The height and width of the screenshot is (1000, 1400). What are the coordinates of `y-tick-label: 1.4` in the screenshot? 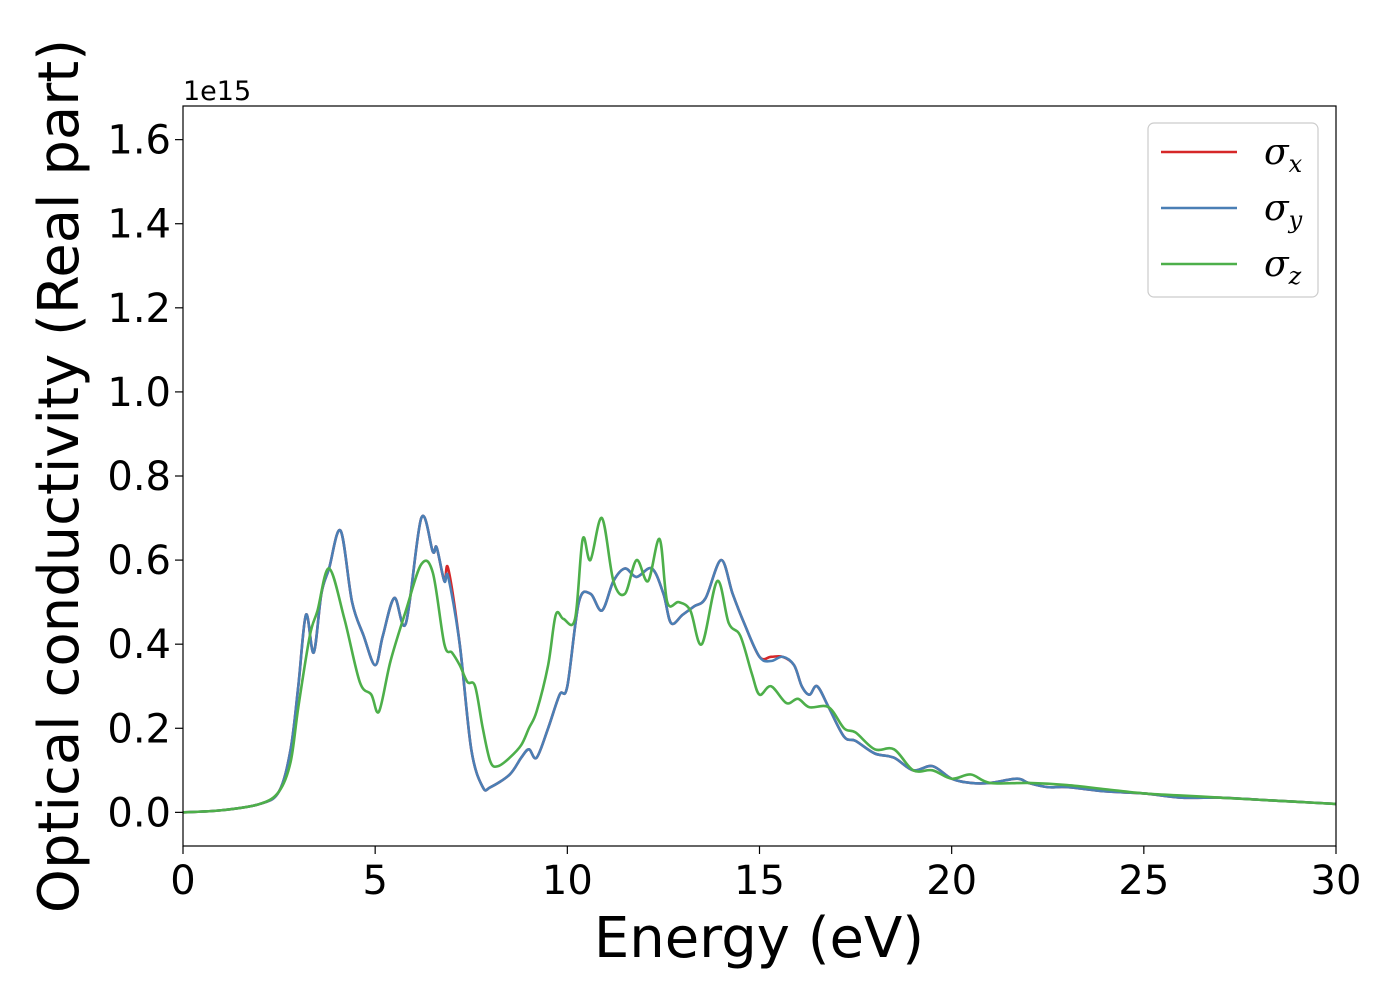 It's located at (139, 225).